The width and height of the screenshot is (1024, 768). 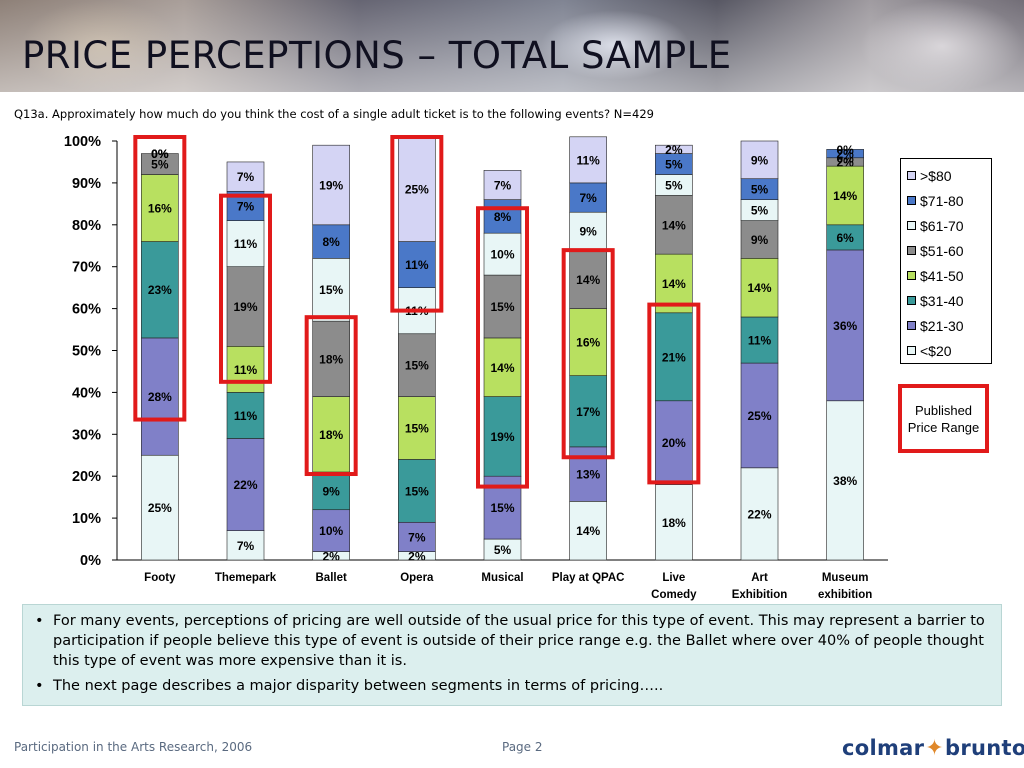 I want to click on data-label: 8%, so click(x=331, y=242).